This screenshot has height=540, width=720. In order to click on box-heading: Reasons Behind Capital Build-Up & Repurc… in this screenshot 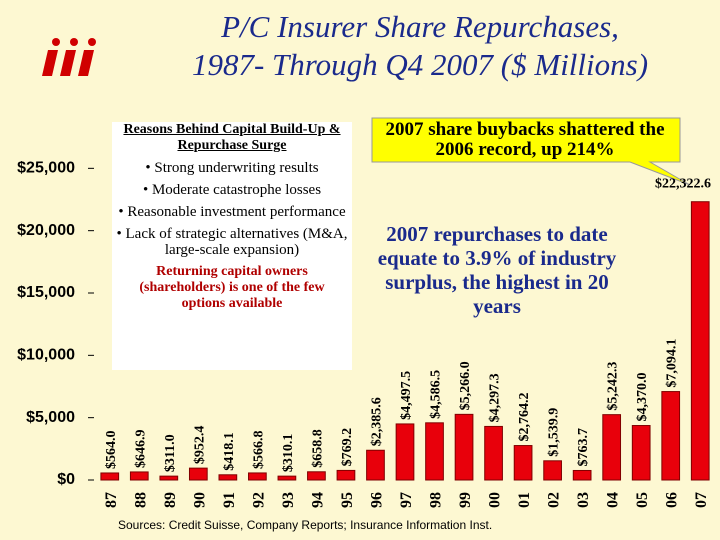, I will do `click(232, 137)`.